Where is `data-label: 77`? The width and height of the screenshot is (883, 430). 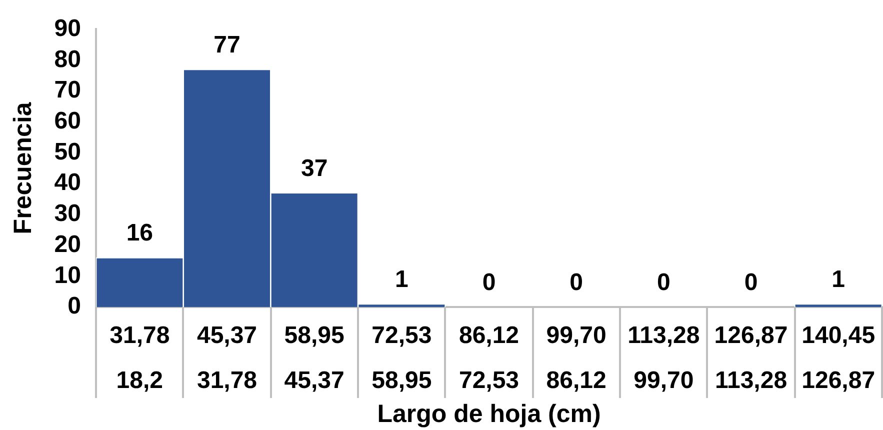 data-label: 77 is located at coordinates (227, 45).